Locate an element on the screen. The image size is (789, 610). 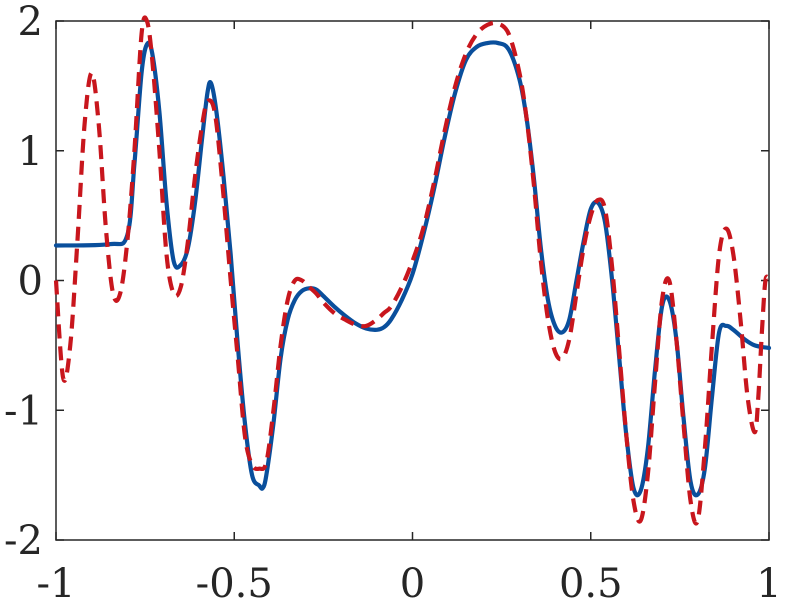
x-tick-label: -0.5 is located at coordinates (234, 584).